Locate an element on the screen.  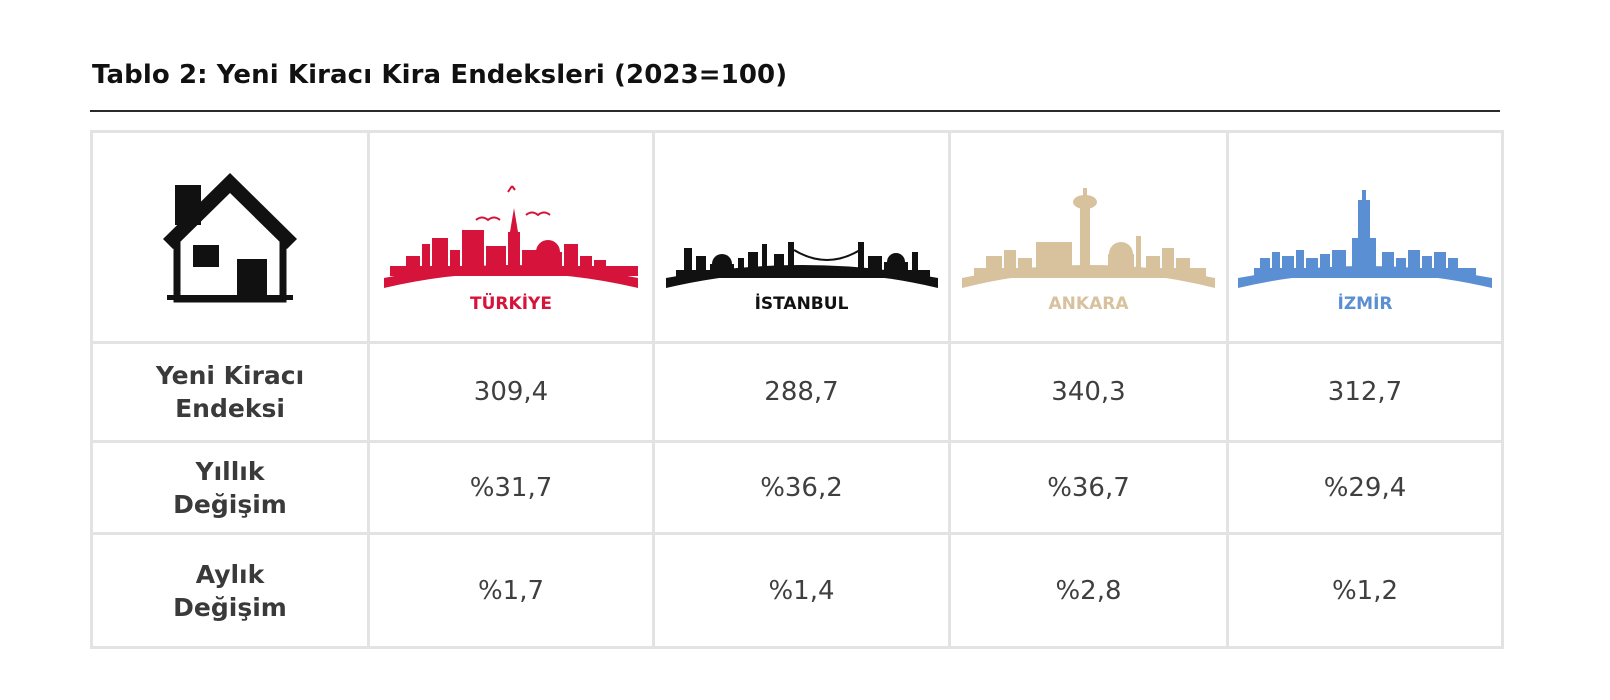
table-cell: %29,4 is located at coordinates (1365, 487).